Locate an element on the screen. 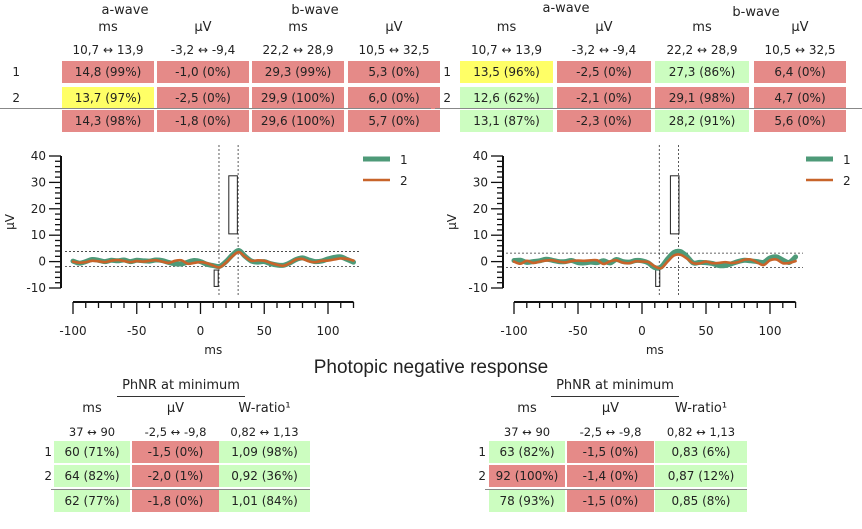 This screenshot has height=529, width=862. range-label: 10,7 ↔ 13,9 is located at coordinates (108, 50).